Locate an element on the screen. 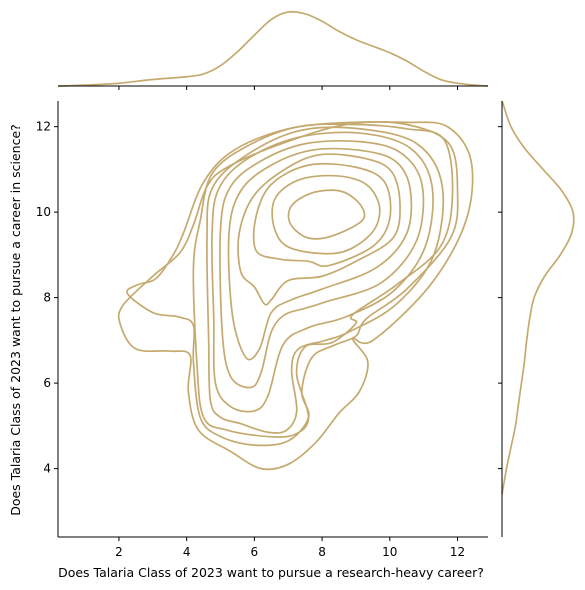 This screenshot has width=585, height=590. x-axis-ticks: 2 4 6 8 10 12 is located at coordinates (290, 548).